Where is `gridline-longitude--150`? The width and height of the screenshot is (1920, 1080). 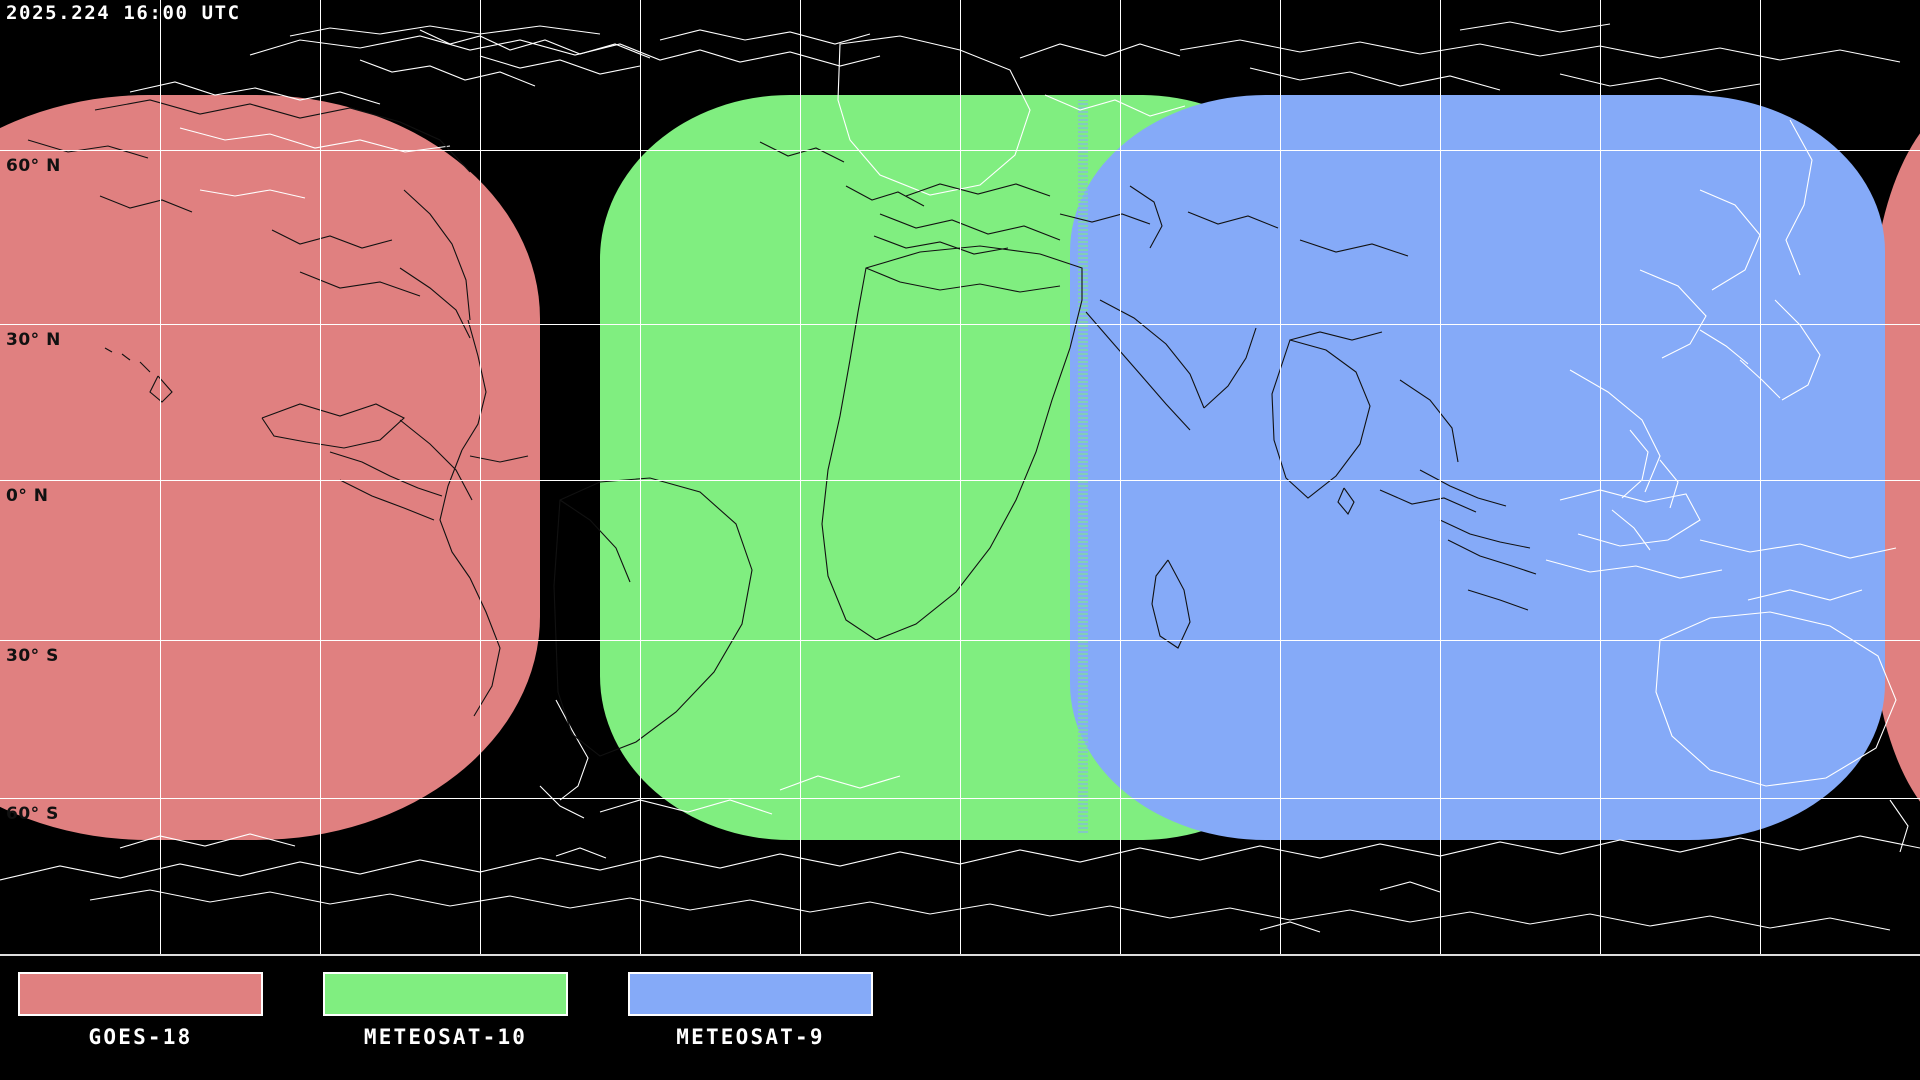 gridline-longitude--150 is located at coordinates (160, 477).